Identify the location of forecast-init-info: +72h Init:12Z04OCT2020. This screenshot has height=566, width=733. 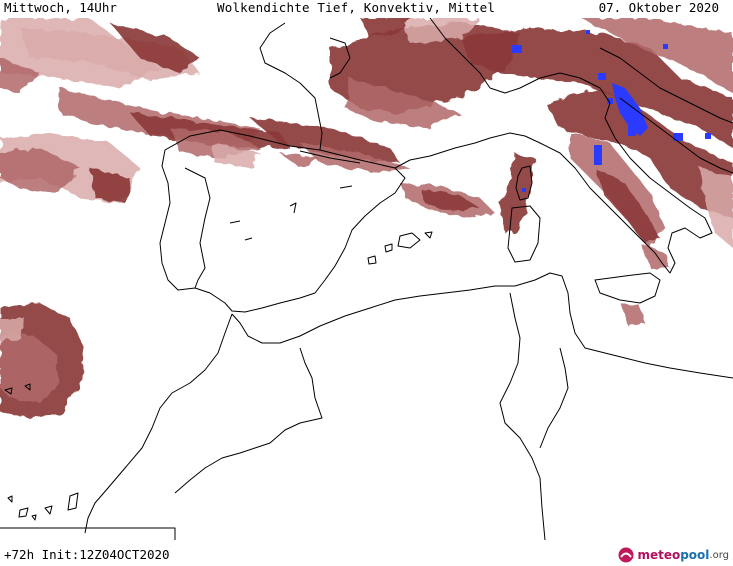
(87, 554).